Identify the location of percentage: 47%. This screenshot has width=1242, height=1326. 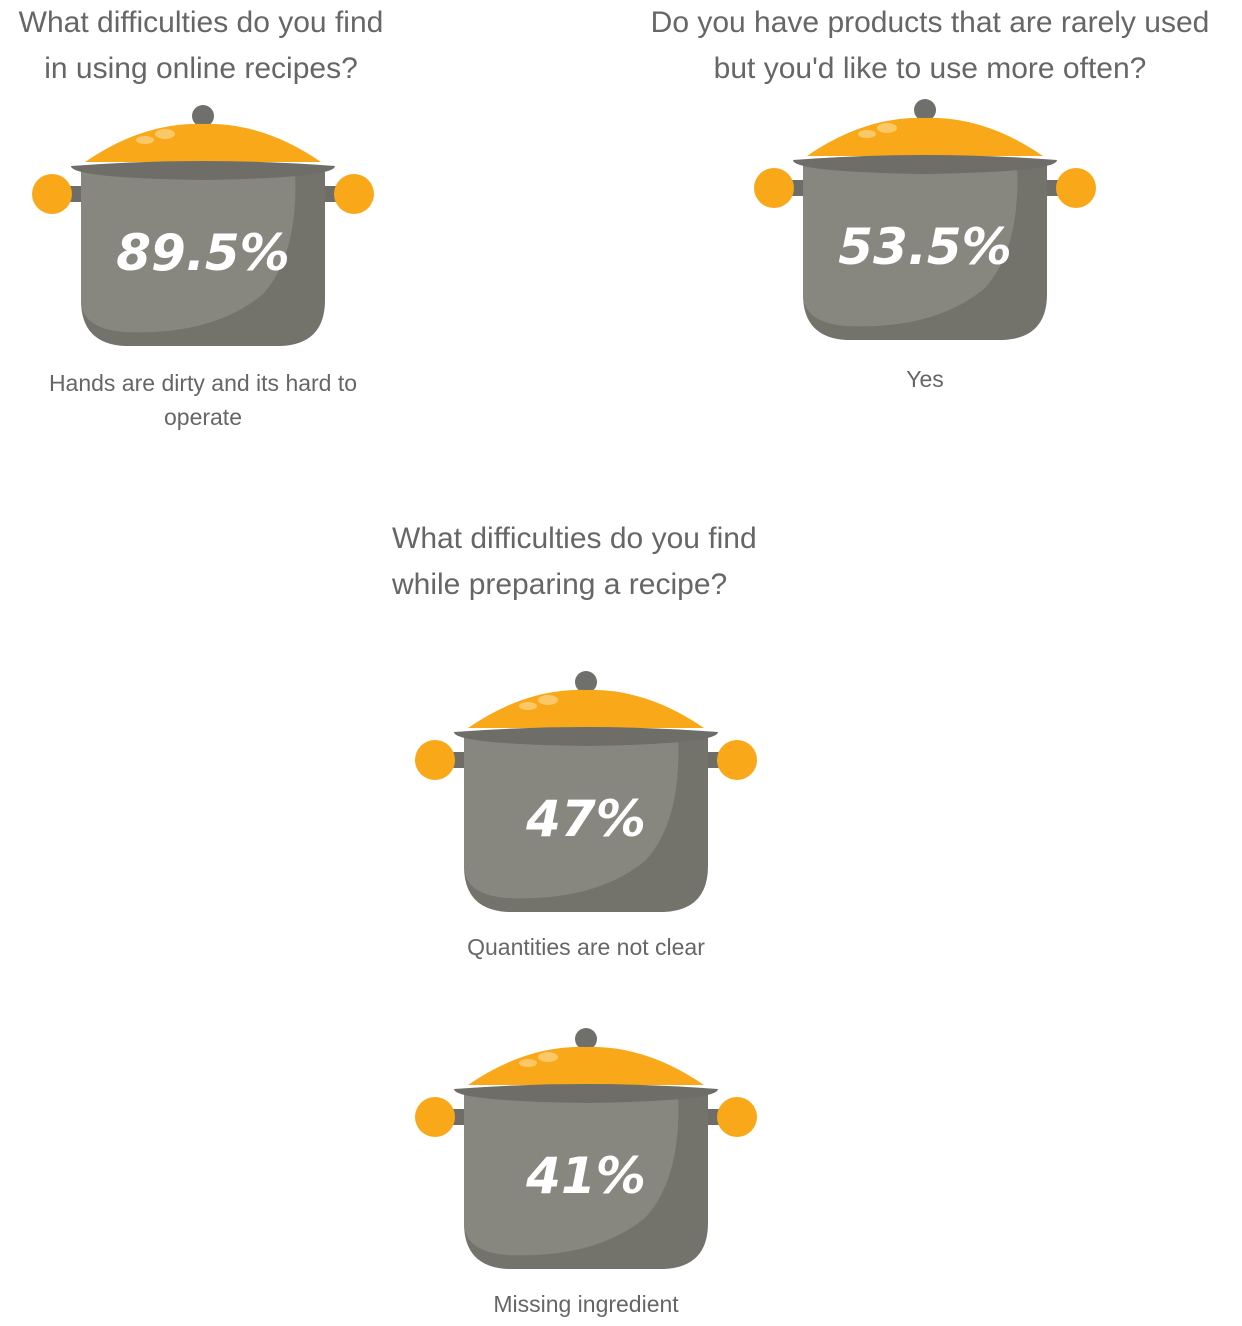
(585, 819).